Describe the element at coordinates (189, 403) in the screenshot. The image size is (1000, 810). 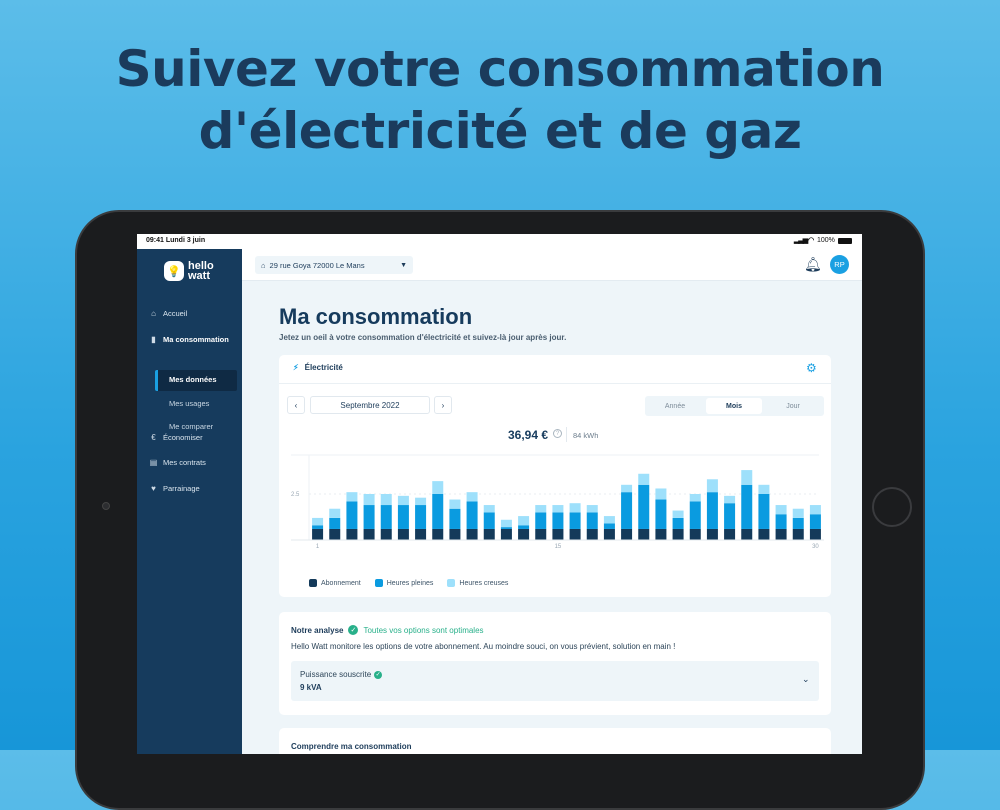
I see `sidebar-subitem-mes-usages: Mes usages` at that location.